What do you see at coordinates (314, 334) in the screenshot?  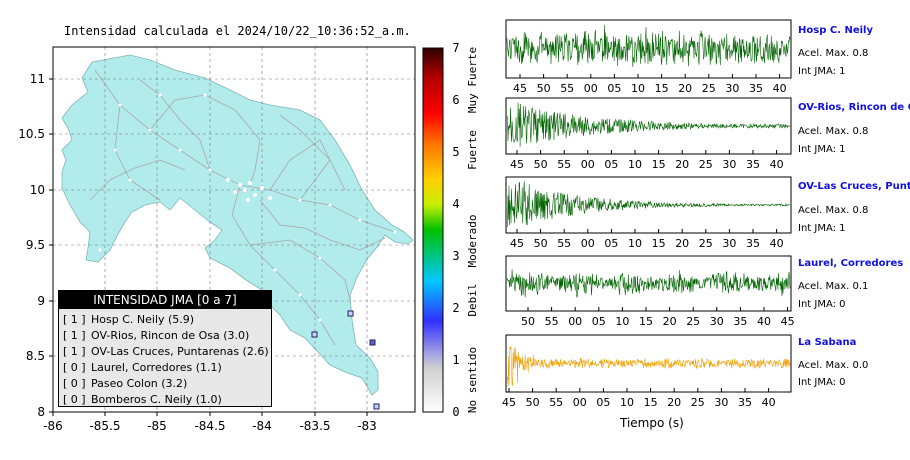 I see `station-marker-rios` at bounding box center [314, 334].